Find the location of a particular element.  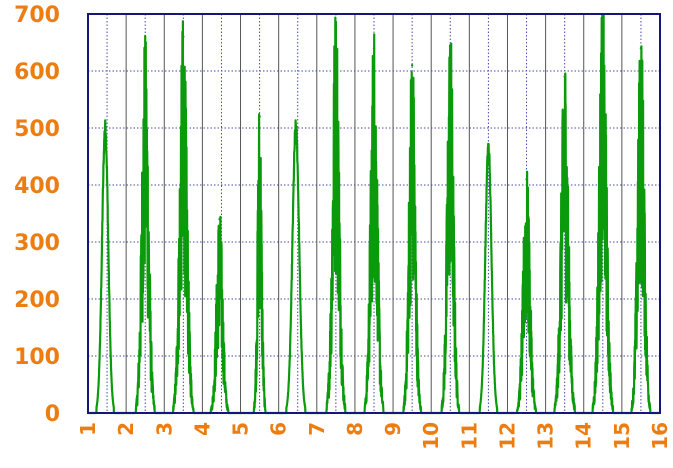

x-tick-label-14: 15 is located at coordinates (622, 436).